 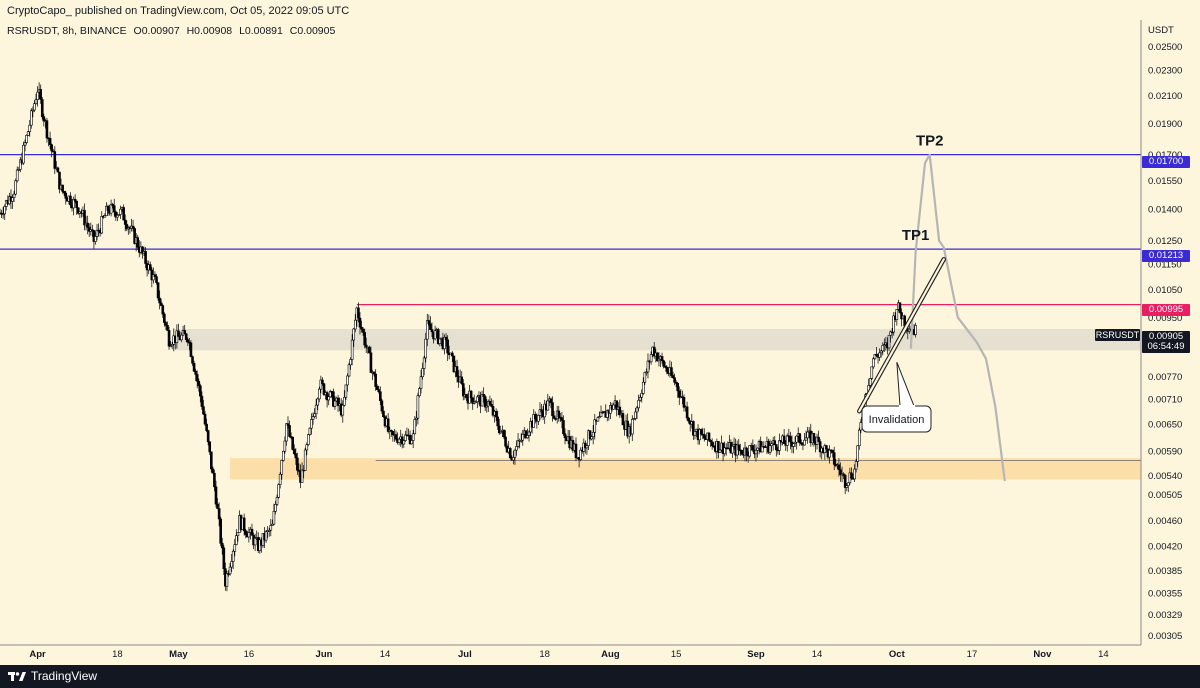 I want to click on x-tick-label: 18, so click(x=117, y=654).